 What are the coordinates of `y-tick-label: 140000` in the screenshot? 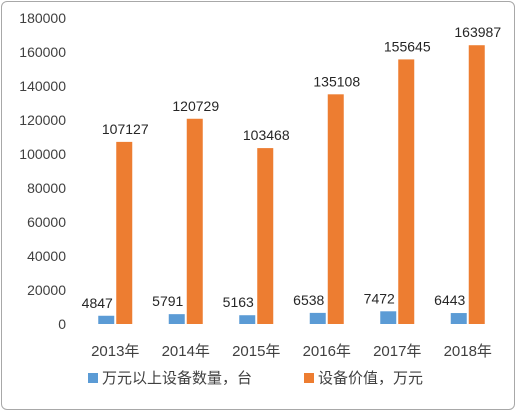 It's located at (42, 86).